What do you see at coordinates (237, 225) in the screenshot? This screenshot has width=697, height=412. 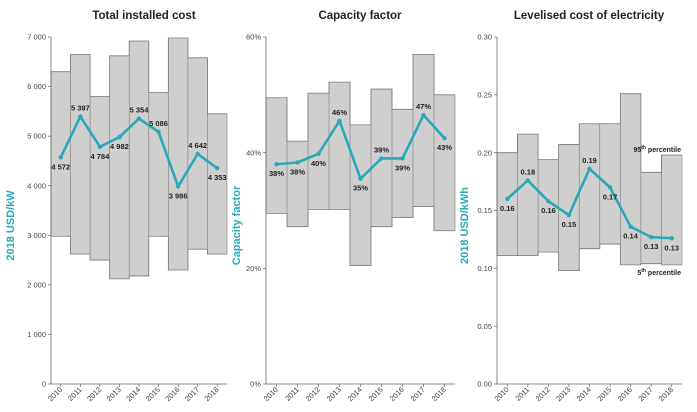 I see `y-axis-label: Capacity factor` at bounding box center [237, 225].